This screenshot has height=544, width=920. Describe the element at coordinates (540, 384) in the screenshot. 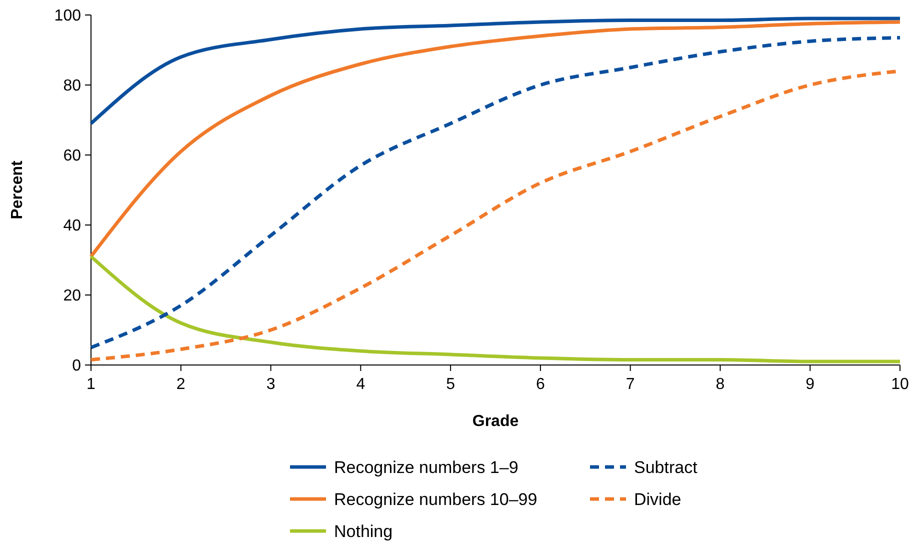

I see `x-tick-label: 6` at that location.